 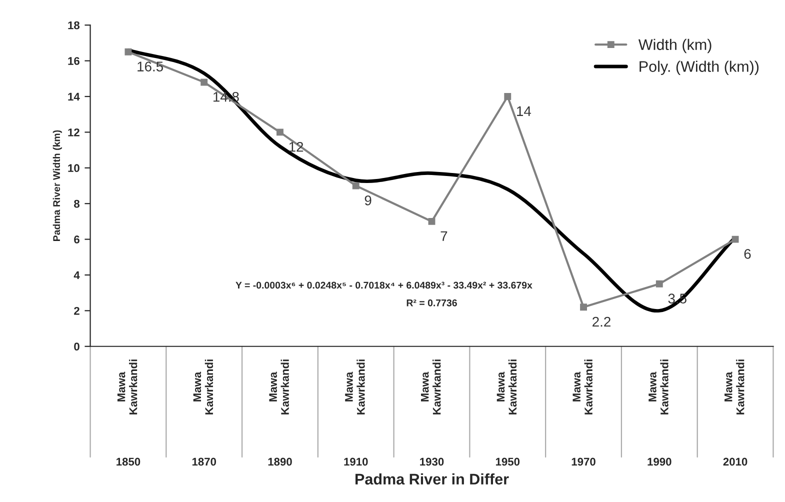 What do you see at coordinates (368, 200) in the screenshot?
I see `data-label: 9` at bounding box center [368, 200].